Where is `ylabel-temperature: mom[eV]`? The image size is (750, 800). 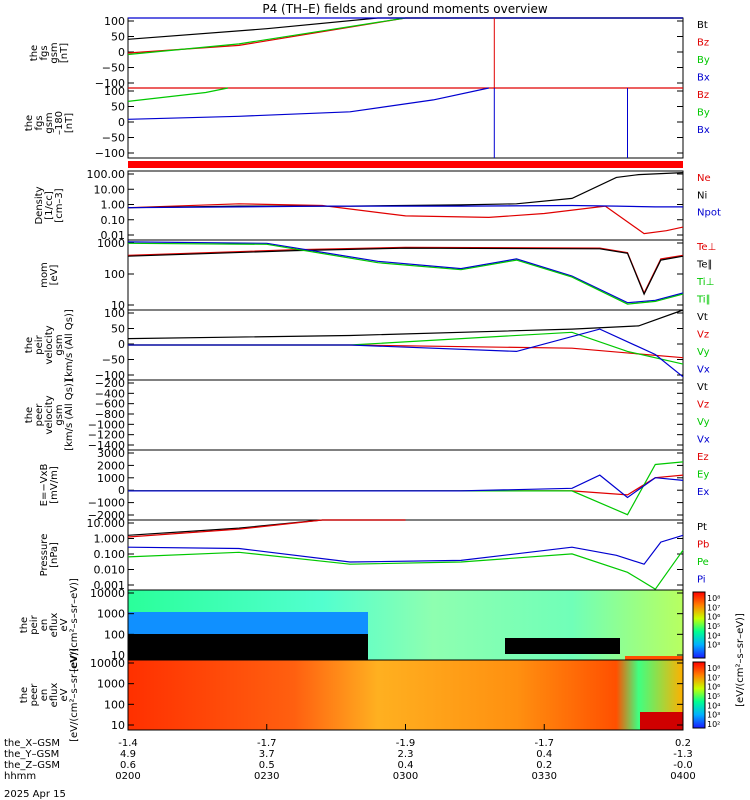
ylabel-temperature: mom[eV] is located at coordinates (49, 275).